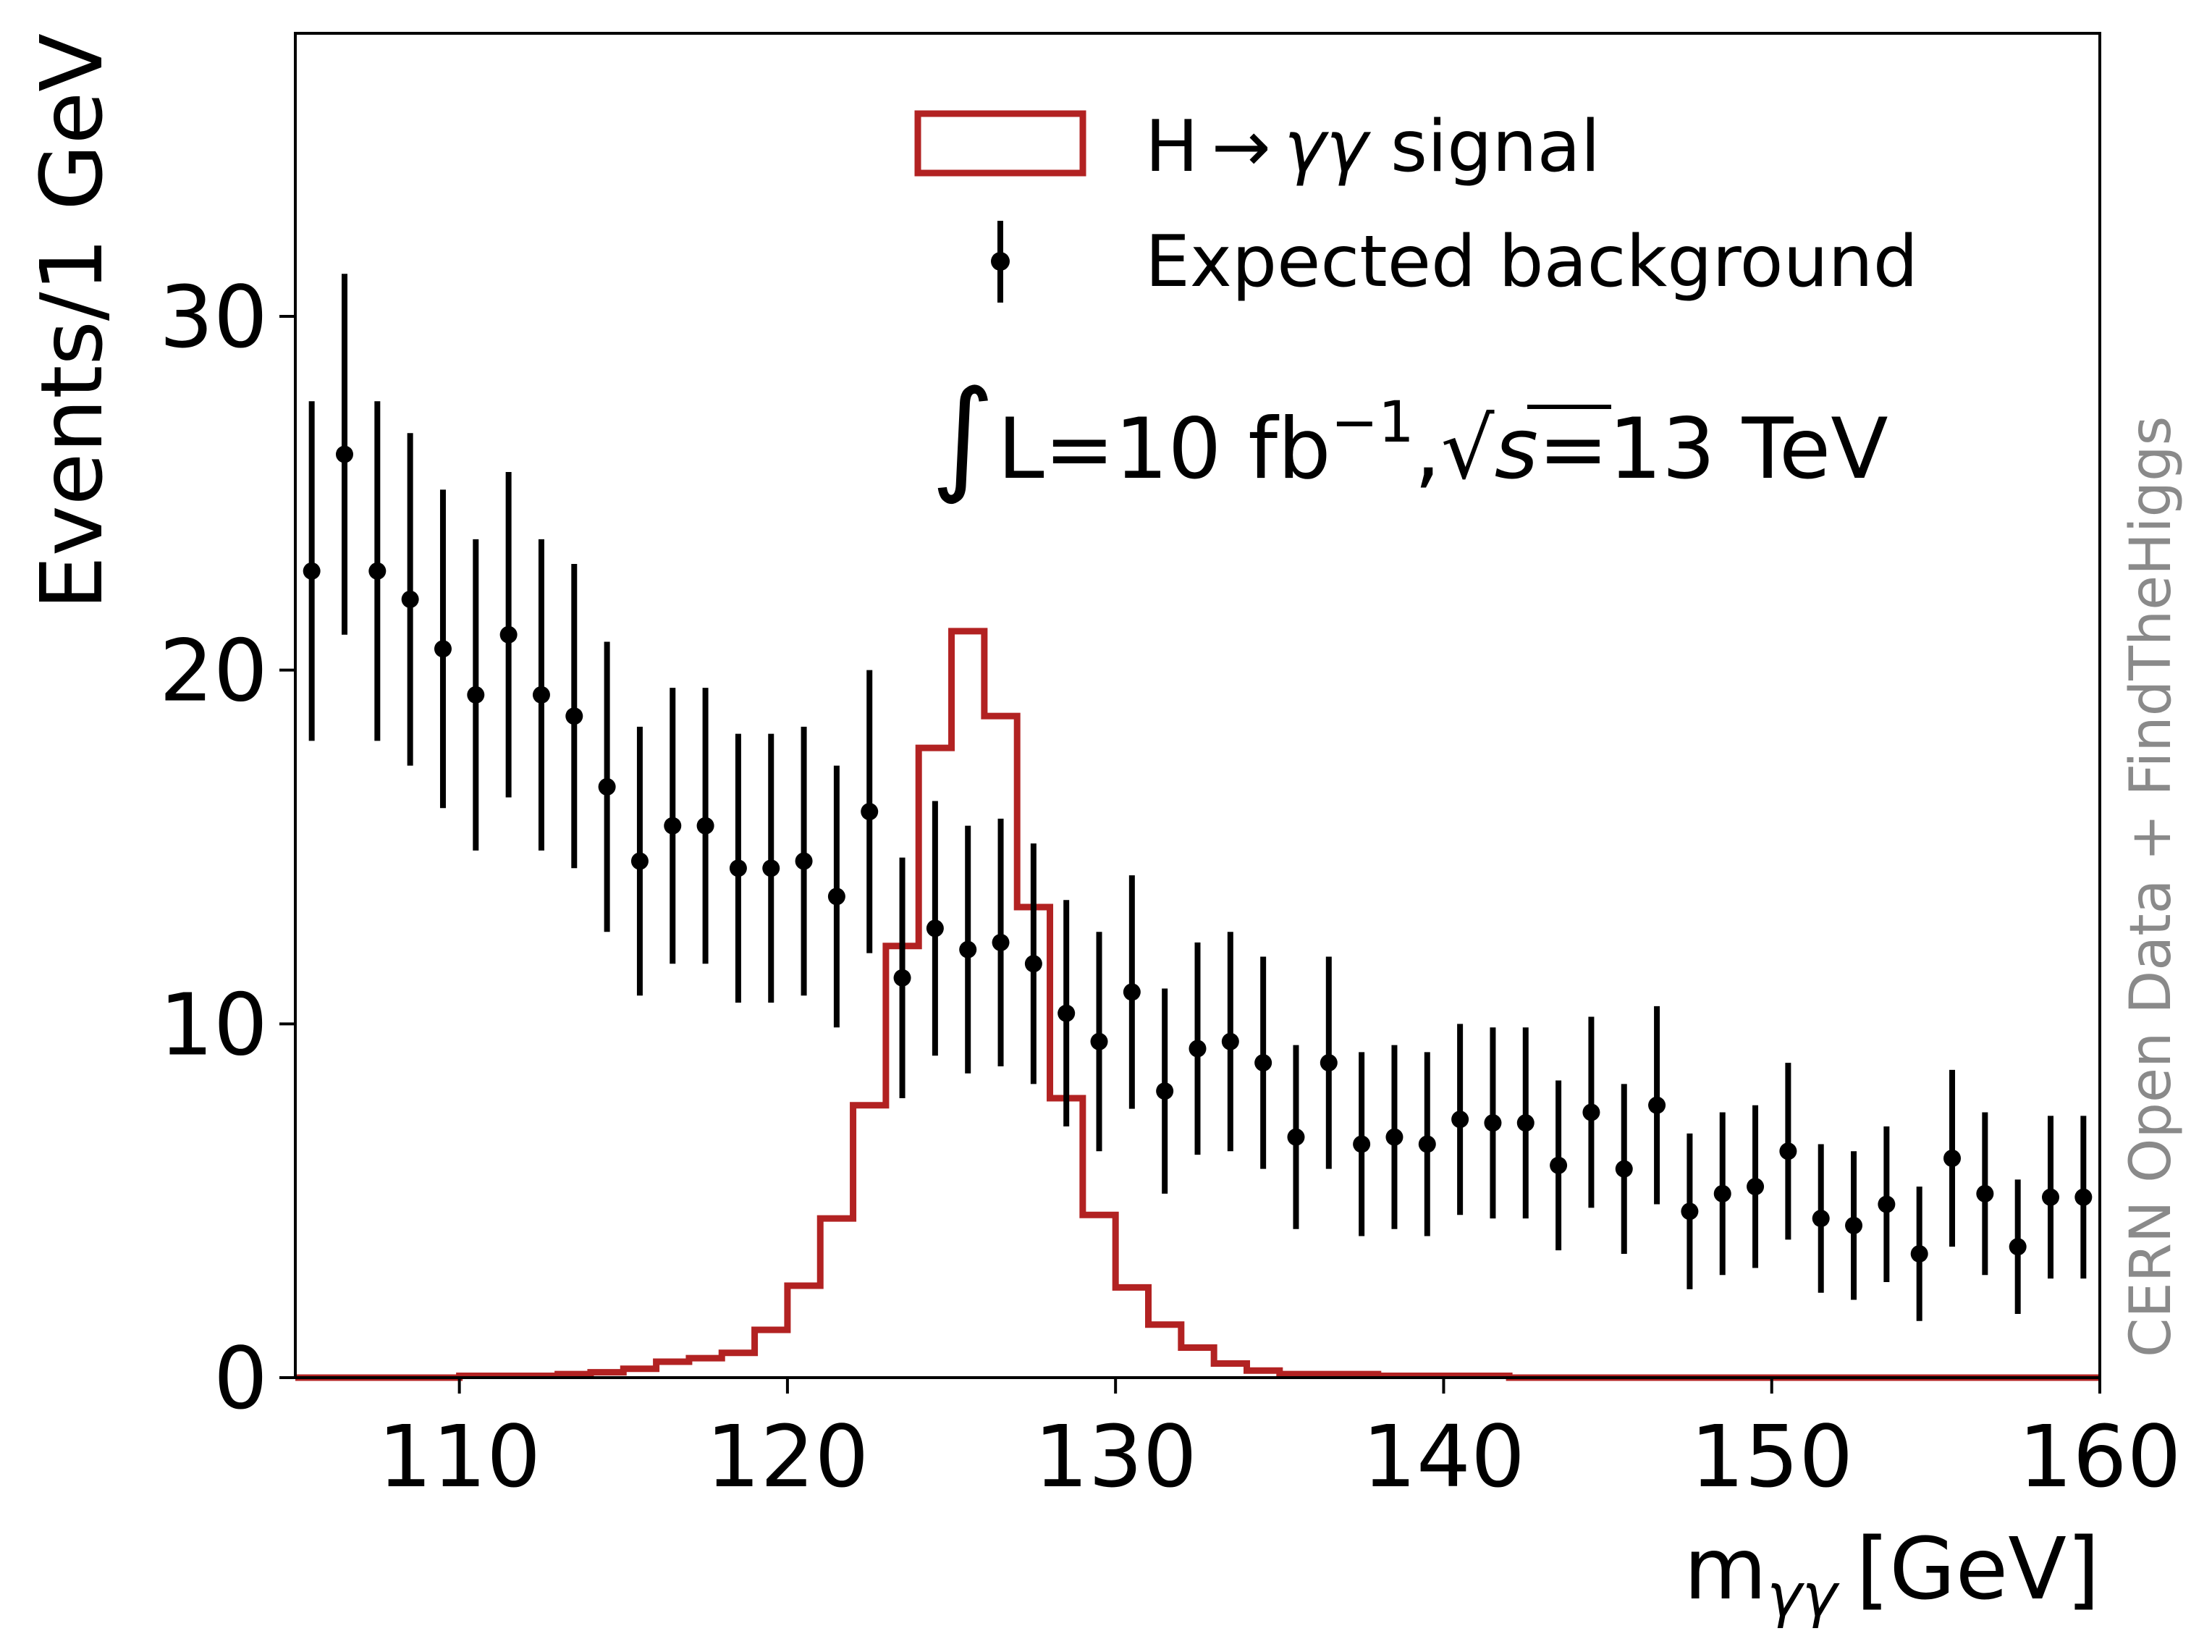 The height and width of the screenshot is (1652, 2212). What do you see at coordinates (1978, 1569) in the screenshot?
I see `x-axis-title-unit: [GeV]` at bounding box center [1978, 1569].